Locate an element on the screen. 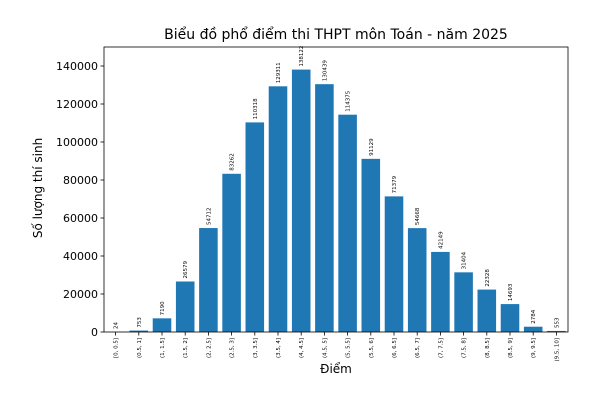  data-label: 42149 is located at coordinates (441, 240).